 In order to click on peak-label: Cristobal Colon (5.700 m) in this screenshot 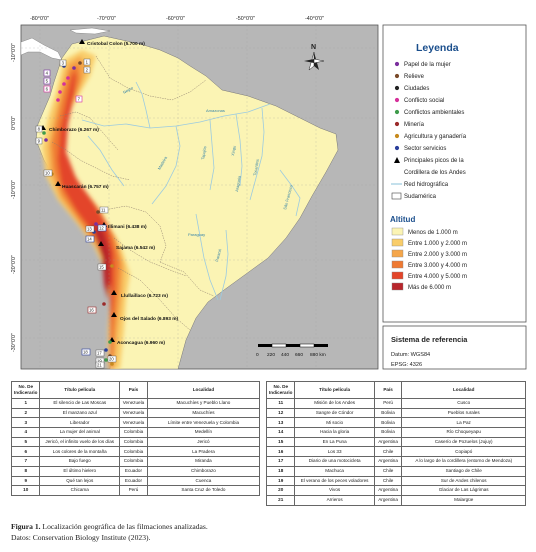, I will do `click(116, 44)`.